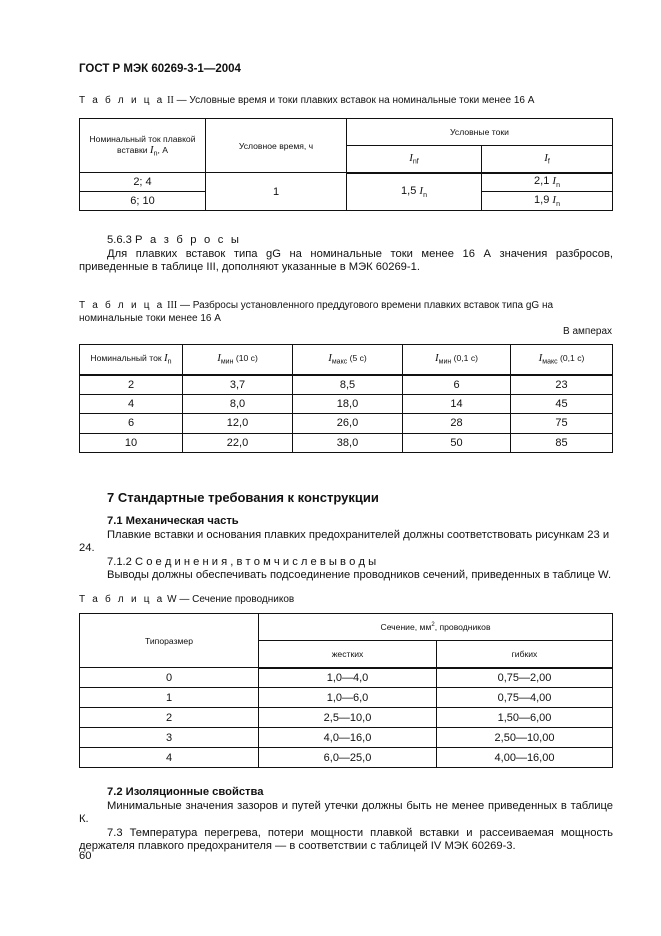 The image size is (661, 936). I want to click on tableW-caption: Т а б л и ц а W — Сечение проводников, so click(187, 599).